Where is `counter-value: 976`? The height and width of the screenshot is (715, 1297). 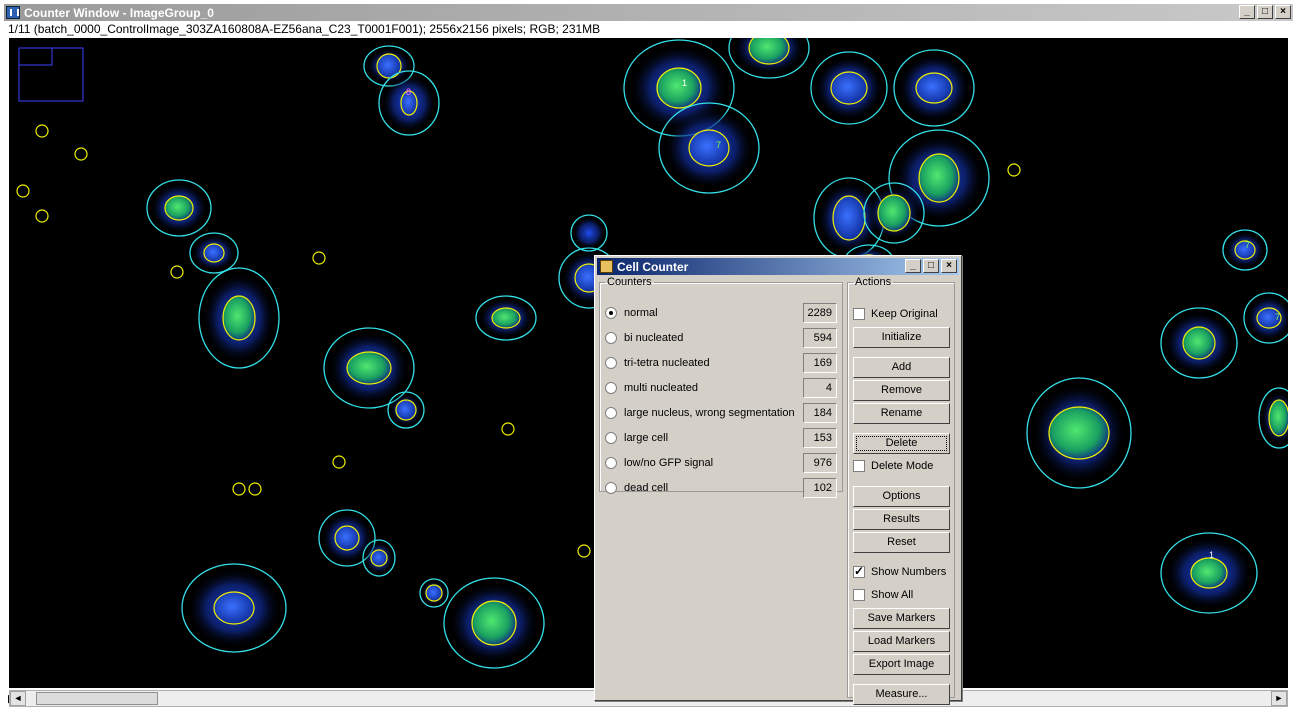 counter-value: 976 is located at coordinates (820, 463).